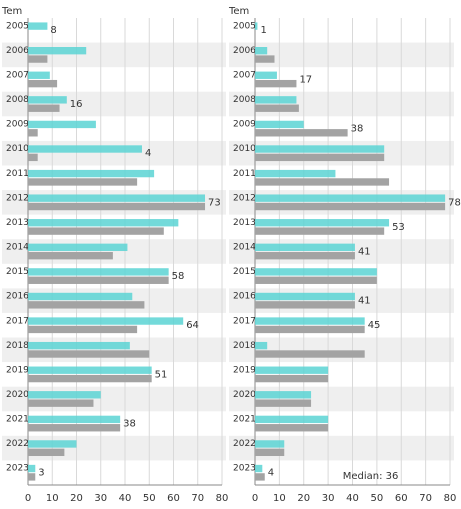  I want to click on category-label: 2016, so click(244, 297).